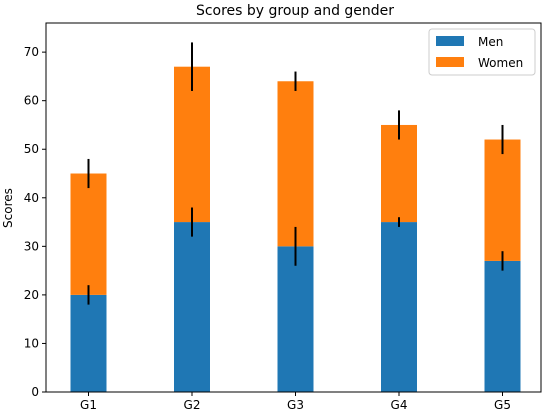  What do you see at coordinates (8, 208) in the screenshot?
I see `y-axis-title: Scores` at bounding box center [8, 208].